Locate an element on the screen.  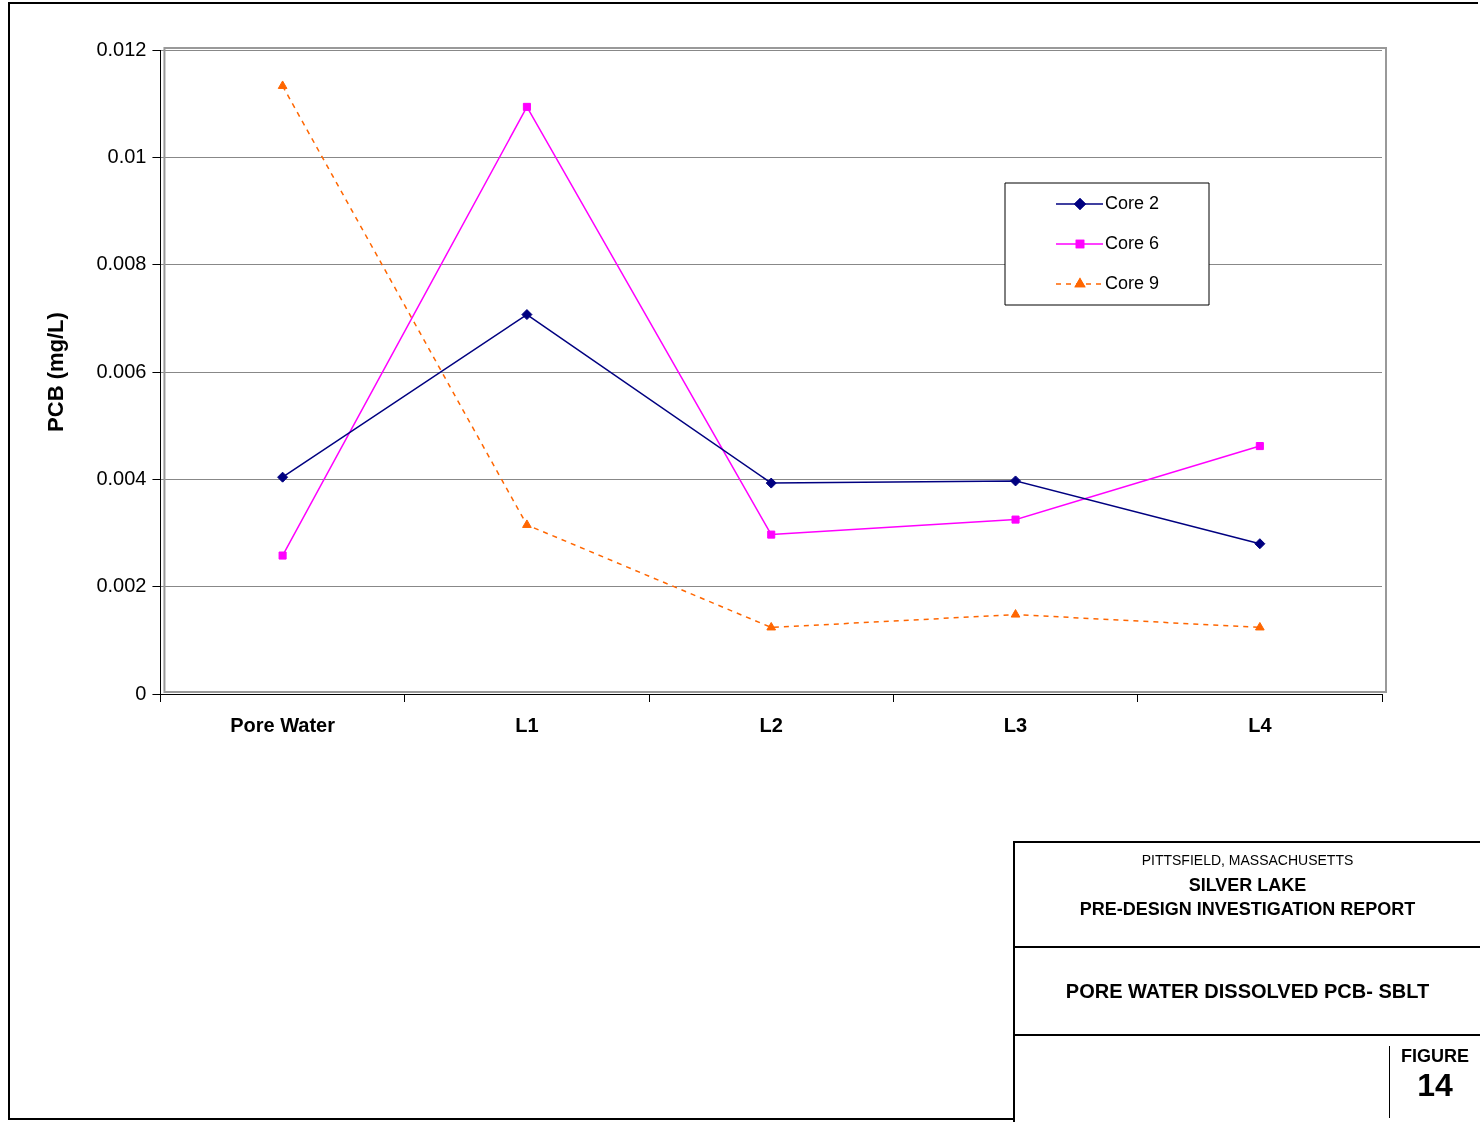
legend-label: Core 9 is located at coordinates (1132, 282).